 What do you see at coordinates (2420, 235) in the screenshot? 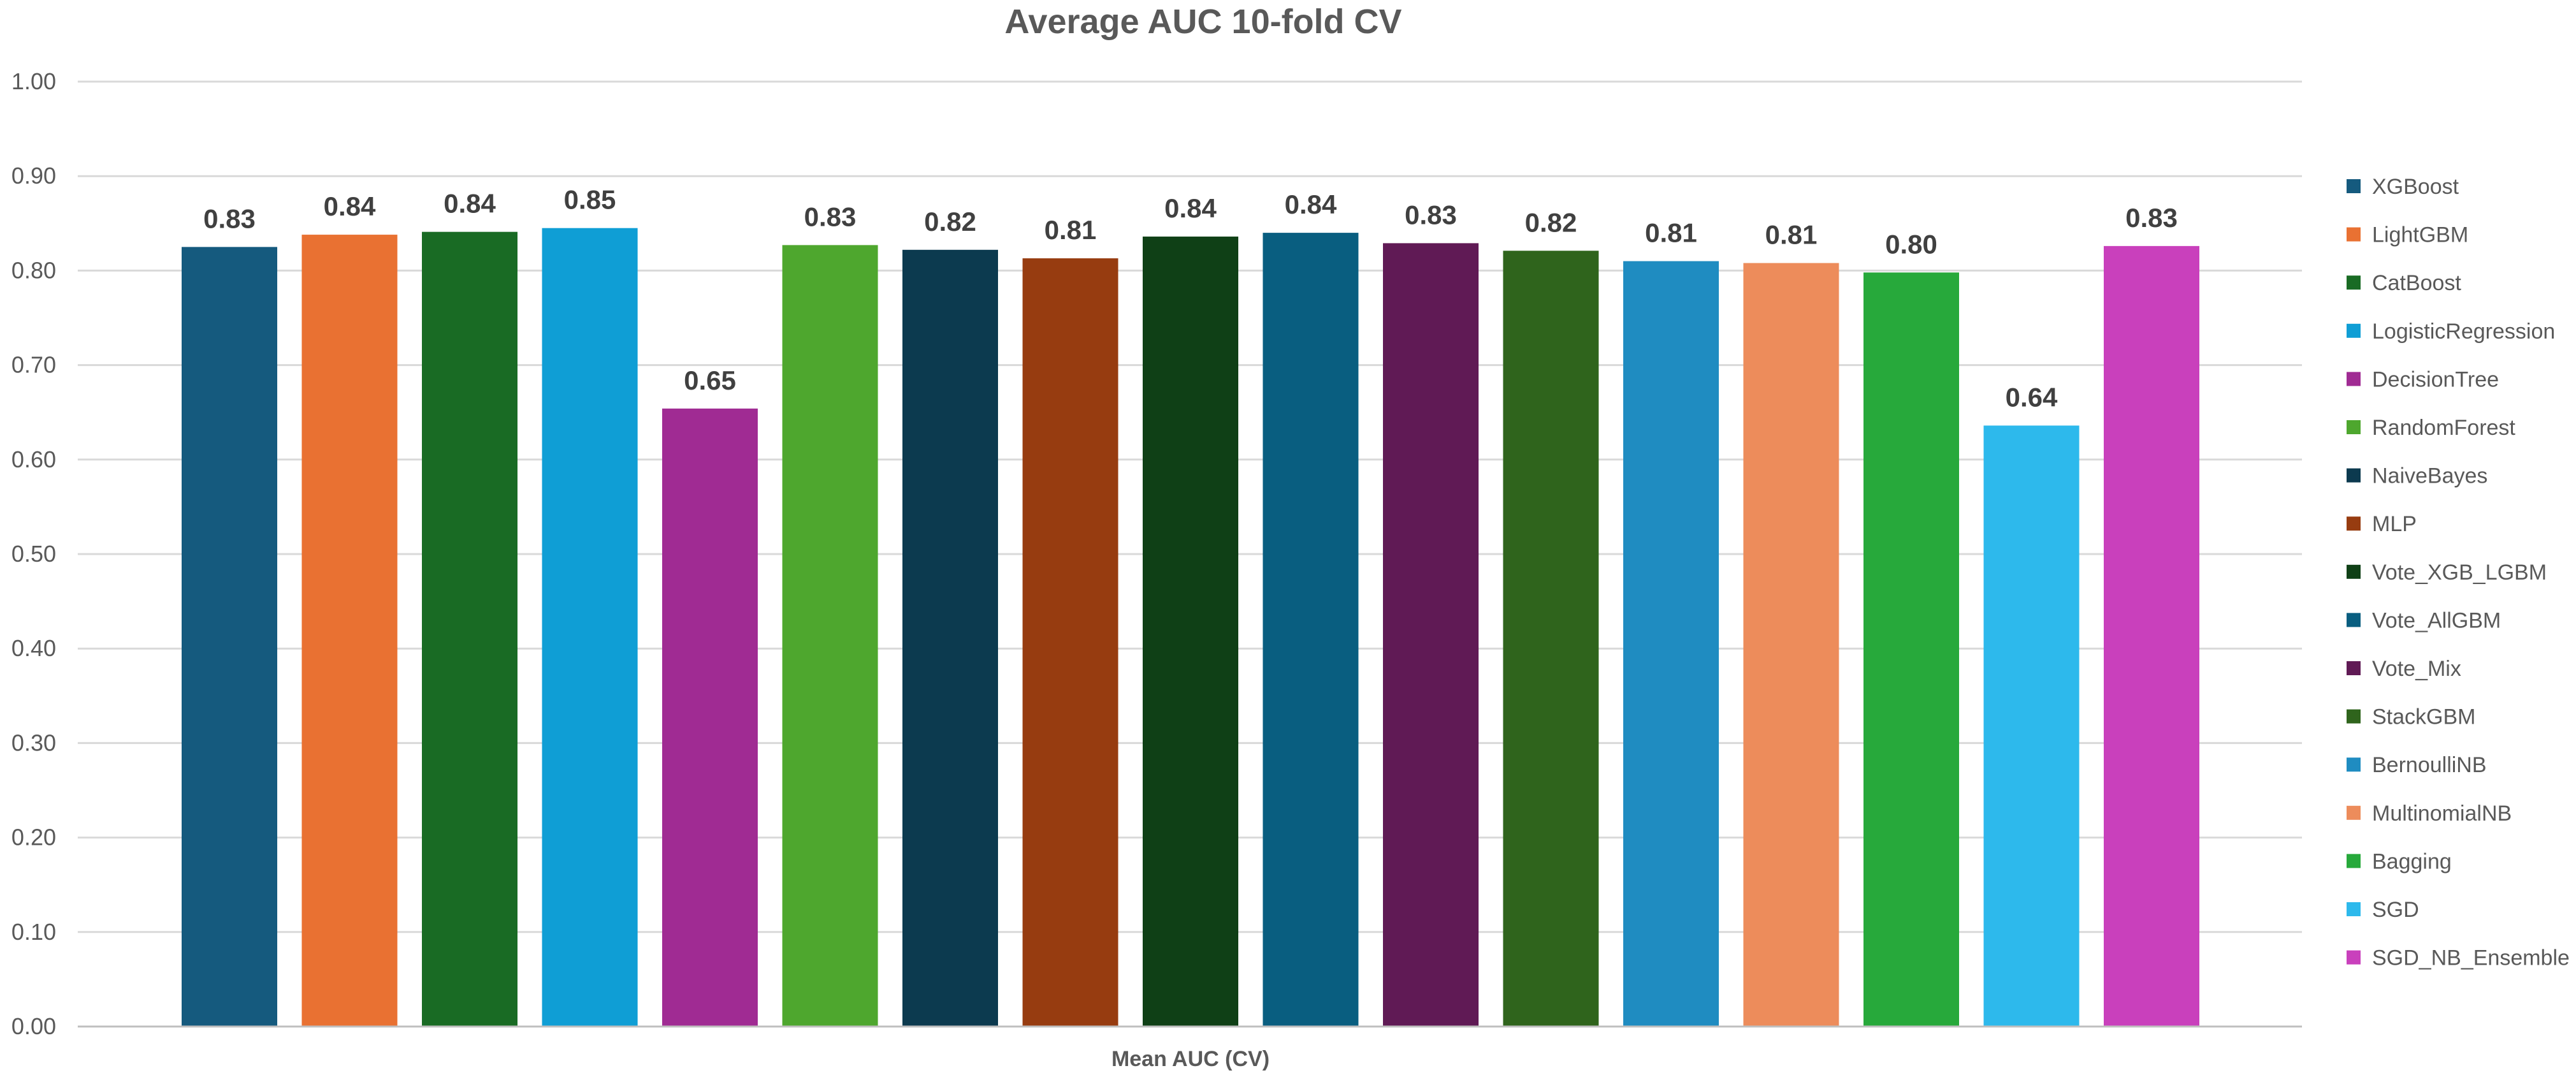
I see `legend-label-lightgbm: LightGBM` at bounding box center [2420, 235].